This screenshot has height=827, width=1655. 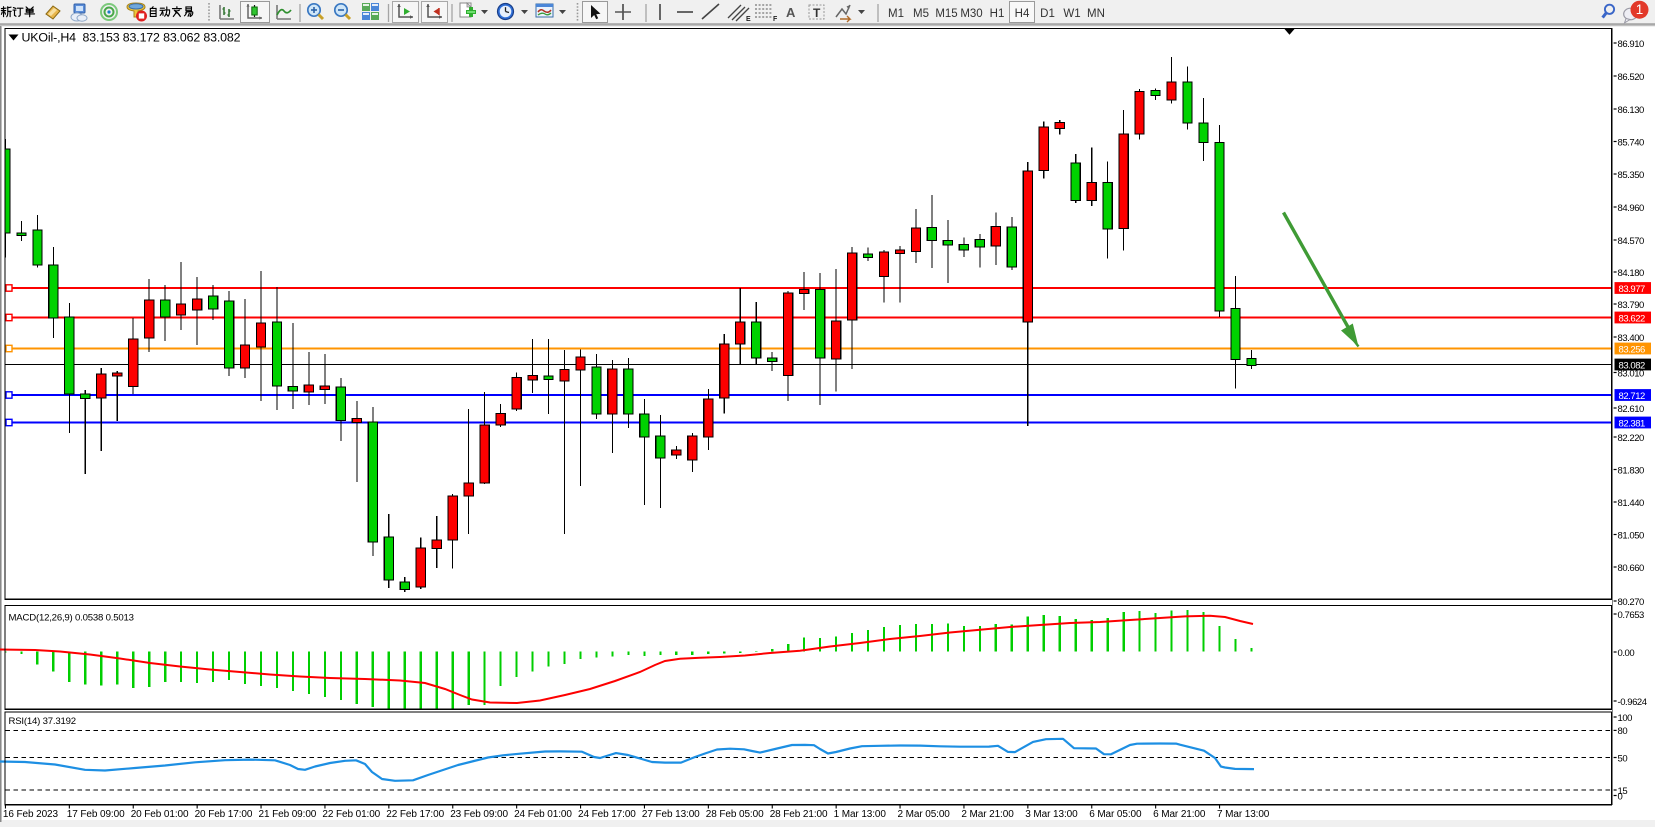 I want to click on svg-text: 21 Feb 09:00, so click(x=288, y=814).